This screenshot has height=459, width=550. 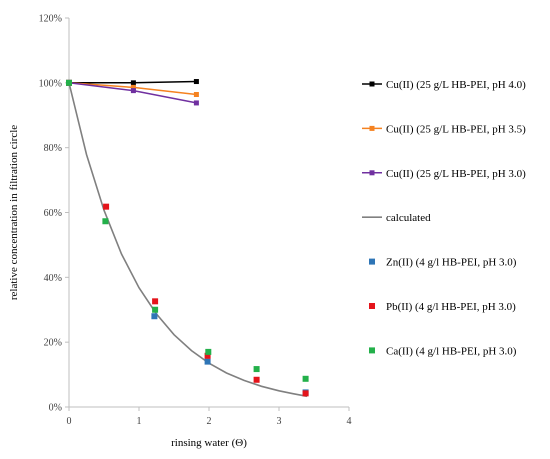 What do you see at coordinates (69, 421) in the screenshot?
I see `x-tick-label: 0` at bounding box center [69, 421].